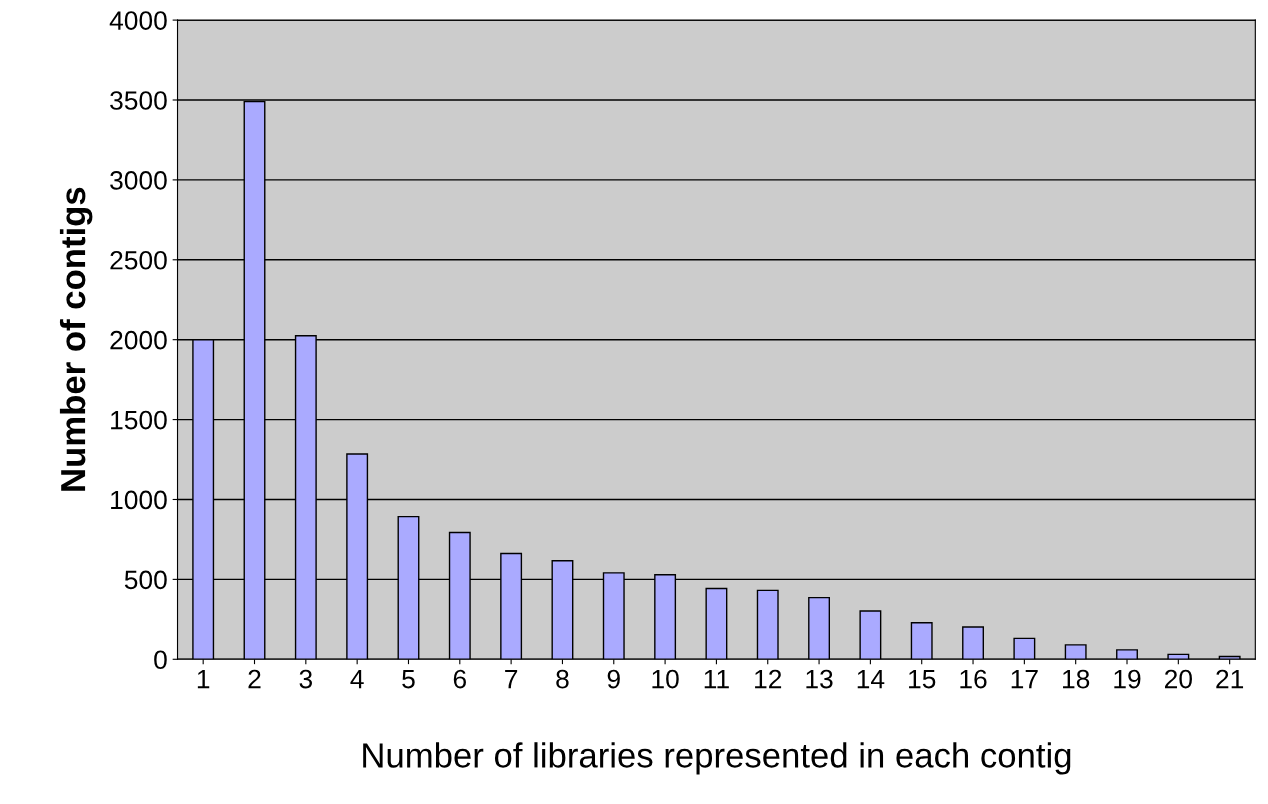 The image size is (1268, 804). I want to click on x-tick-label: 20, so click(1178, 679).